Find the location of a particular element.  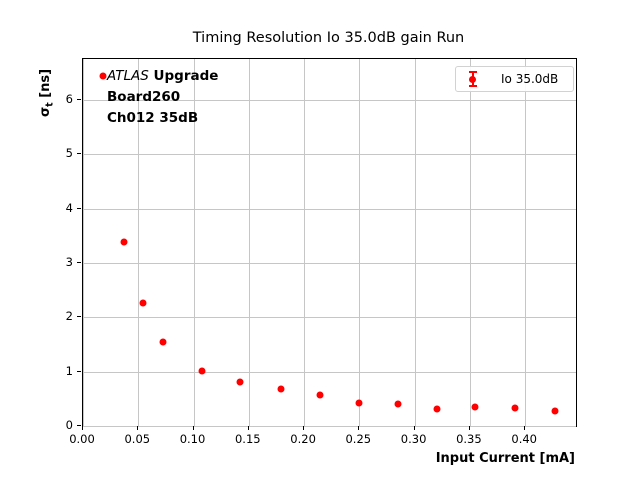

annotation-atlas: ATLAS is located at coordinates (128, 76).